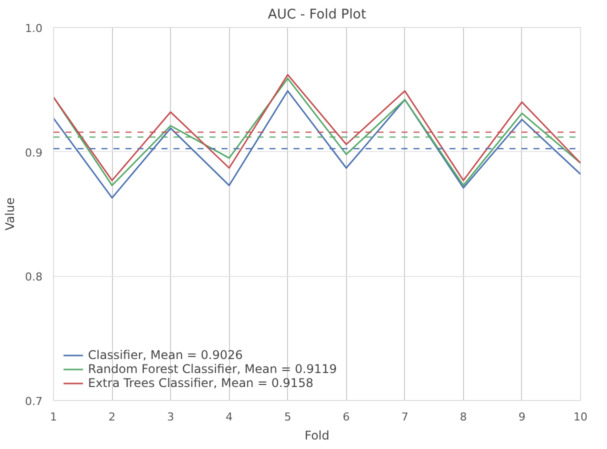 This screenshot has height=449, width=607. What do you see at coordinates (201, 383) in the screenshot?
I see `legend-label: Extra Trees Classifier, Mean = 0.9158` at bounding box center [201, 383].